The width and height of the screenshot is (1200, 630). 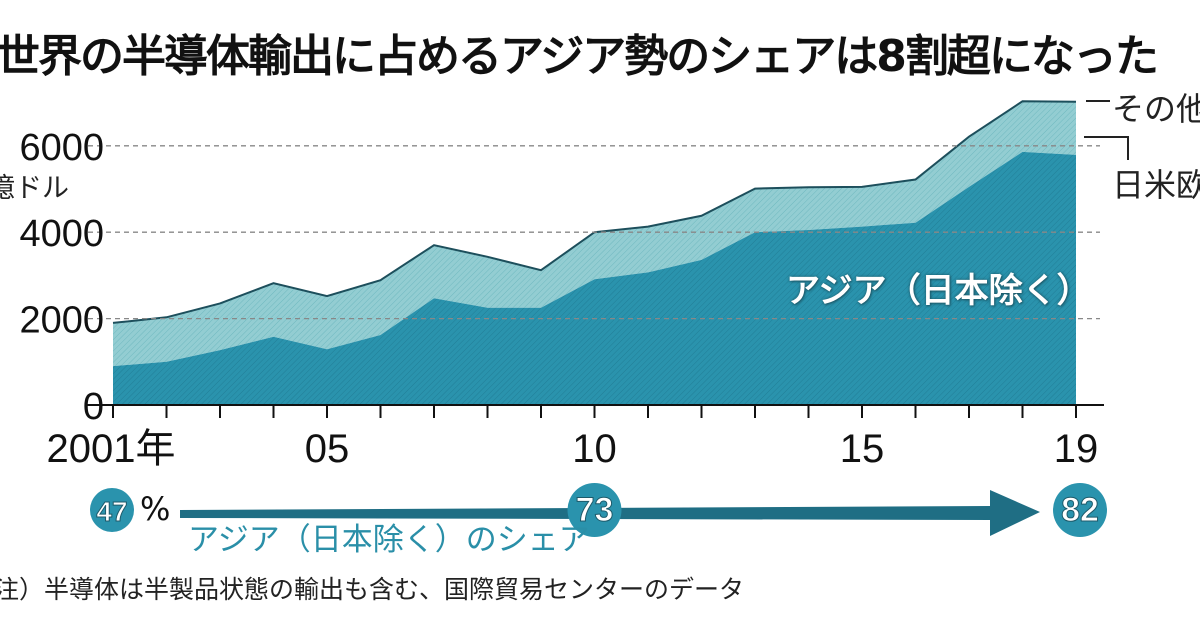 What do you see at coordinates (111, 449) in the screenshot?
I see `x-tick-label: 2001年` at bounding box center [111, 449].